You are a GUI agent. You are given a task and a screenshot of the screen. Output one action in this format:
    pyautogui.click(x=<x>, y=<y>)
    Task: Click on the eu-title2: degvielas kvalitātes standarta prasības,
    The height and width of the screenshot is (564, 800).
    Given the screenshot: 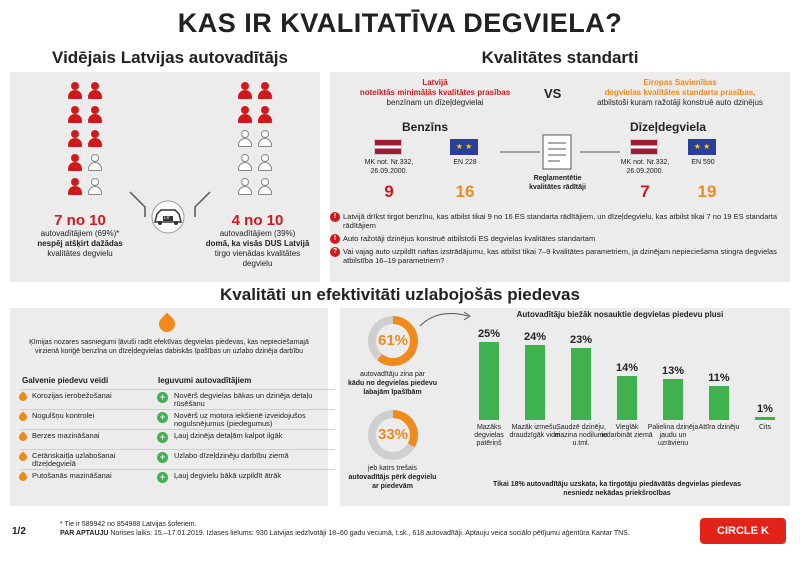 What is the action you would take?
    pyautogui.click(x=680, y=92)
    